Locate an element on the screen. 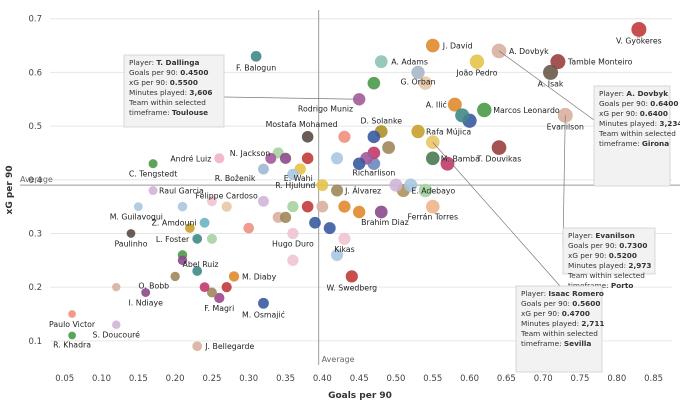 The width and height of the screenshot is (680, 407). tooltip-key: timeframe: is located at coordinates (542, 343).